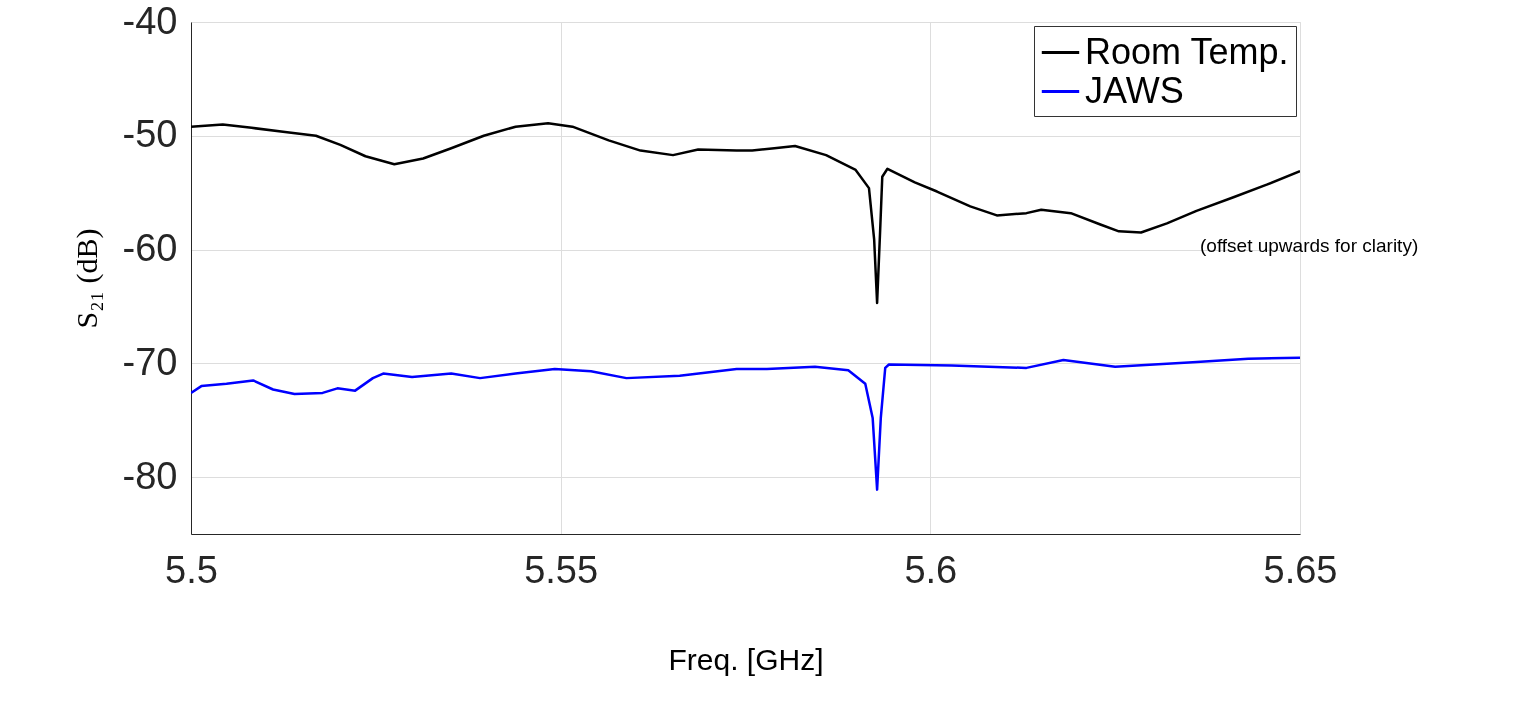 The height and width of the screenshot is (710, 1537). What do you see at coordinates (1309, 245) in the screenshot?
I see `annotation: (offset upwards for clarity)` at bounding box center [1309, 245].